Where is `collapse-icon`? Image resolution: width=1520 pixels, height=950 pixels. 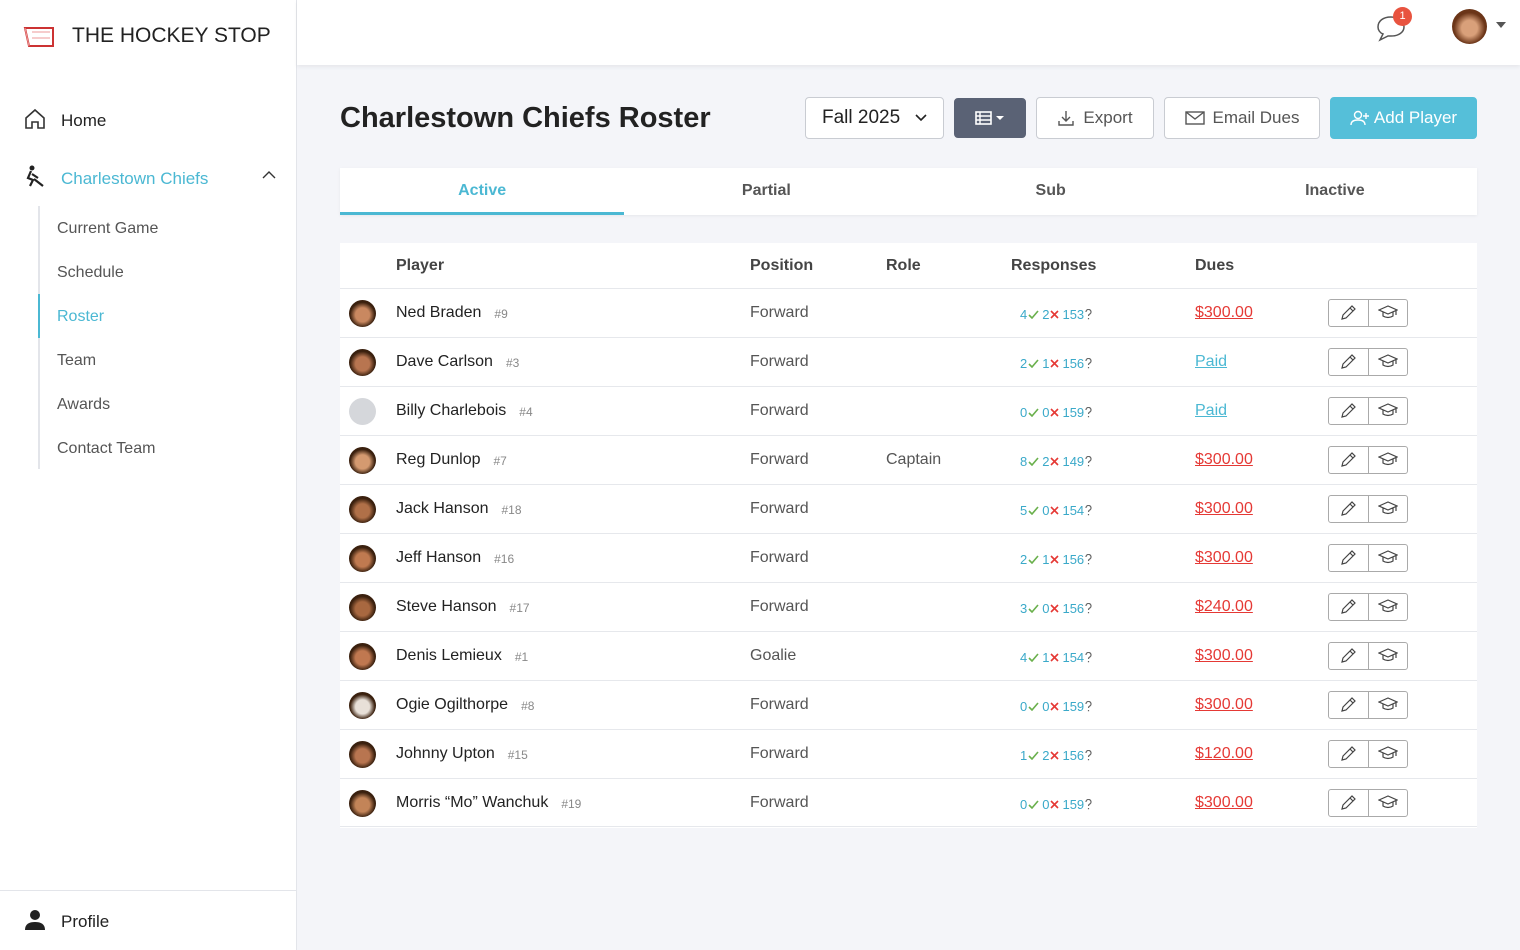
collapse-icon is located at coordinates (269, 175).